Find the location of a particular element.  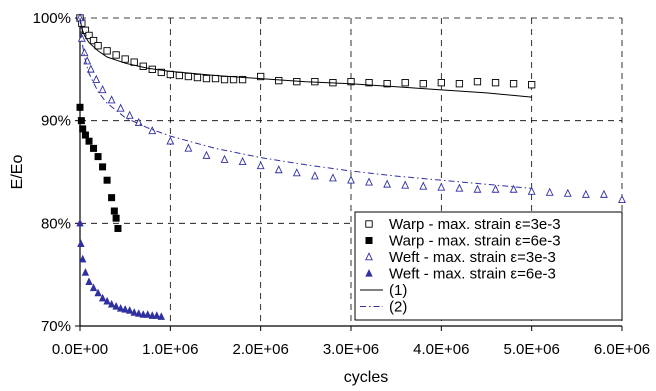

x-tick-label: 6.0E+06 is located at coordinates (622, 349).